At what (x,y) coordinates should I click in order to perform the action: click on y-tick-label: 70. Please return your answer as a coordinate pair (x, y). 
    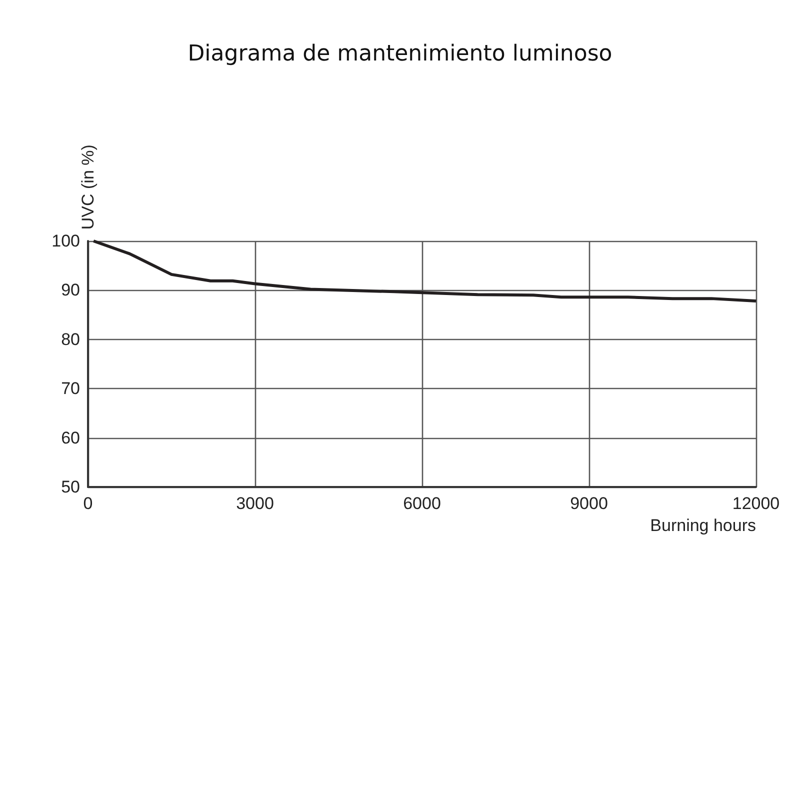
    Looking at the image, I should click on (70, 388).